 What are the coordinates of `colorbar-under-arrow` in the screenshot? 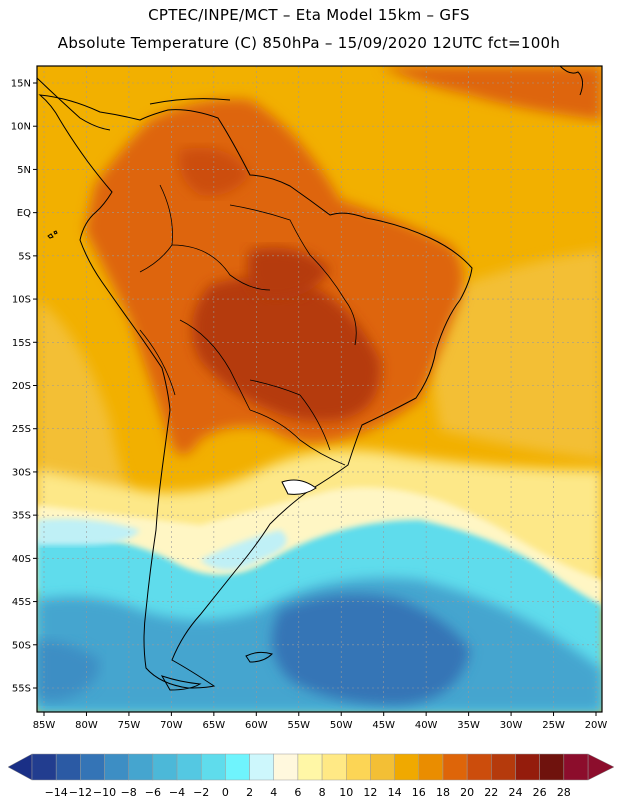 It's located at (20, 767).